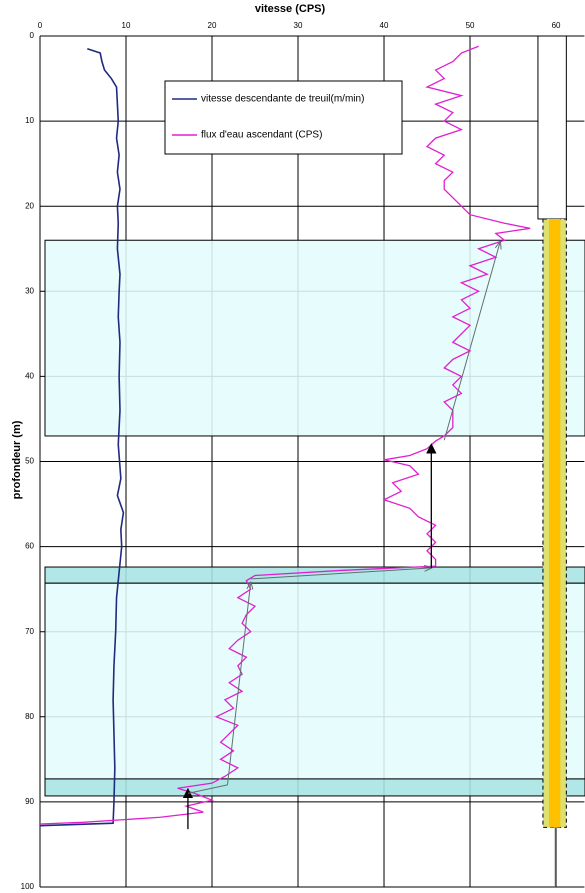 This screenshot has width=585, height=893. Describe the element at coordinates (29, 546) in the screenshot. I see `y-tick-label: 60` at that location.